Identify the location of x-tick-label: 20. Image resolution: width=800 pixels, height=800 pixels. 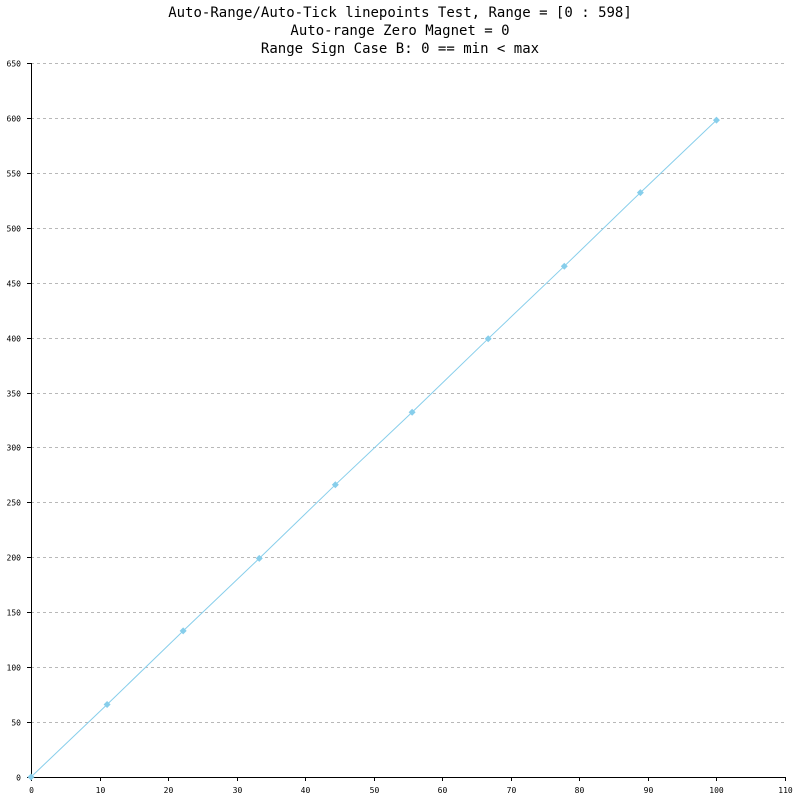
(169, 790).